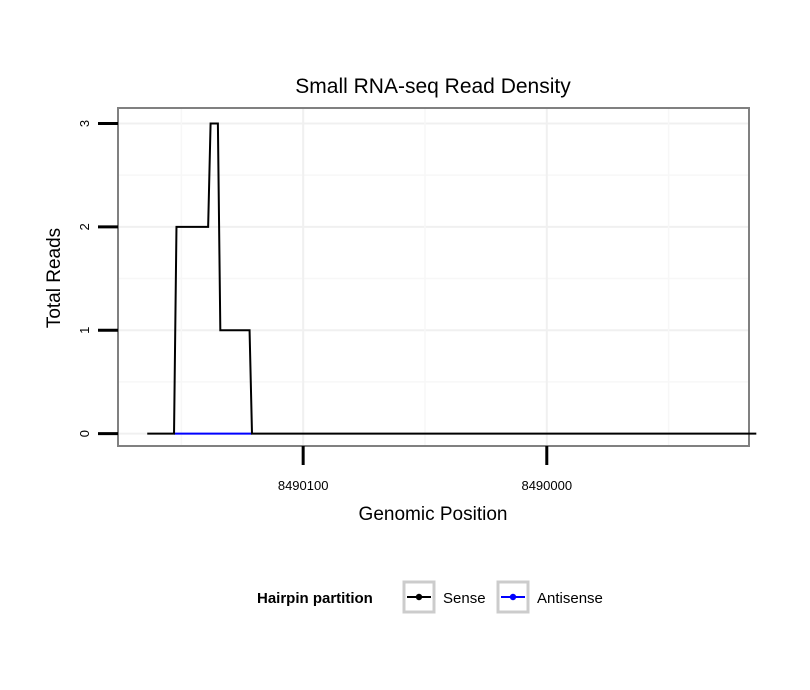  I want to click on legend-label-sense: Sense, so click(464, 598).